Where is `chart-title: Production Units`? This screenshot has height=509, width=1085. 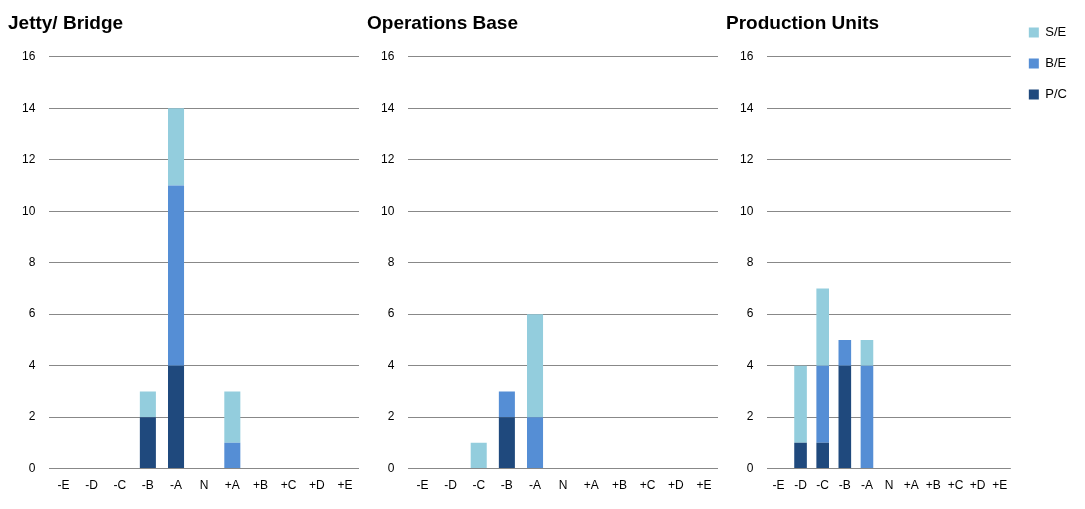
chart-title: Production Units is located at coordinates (803, 22).